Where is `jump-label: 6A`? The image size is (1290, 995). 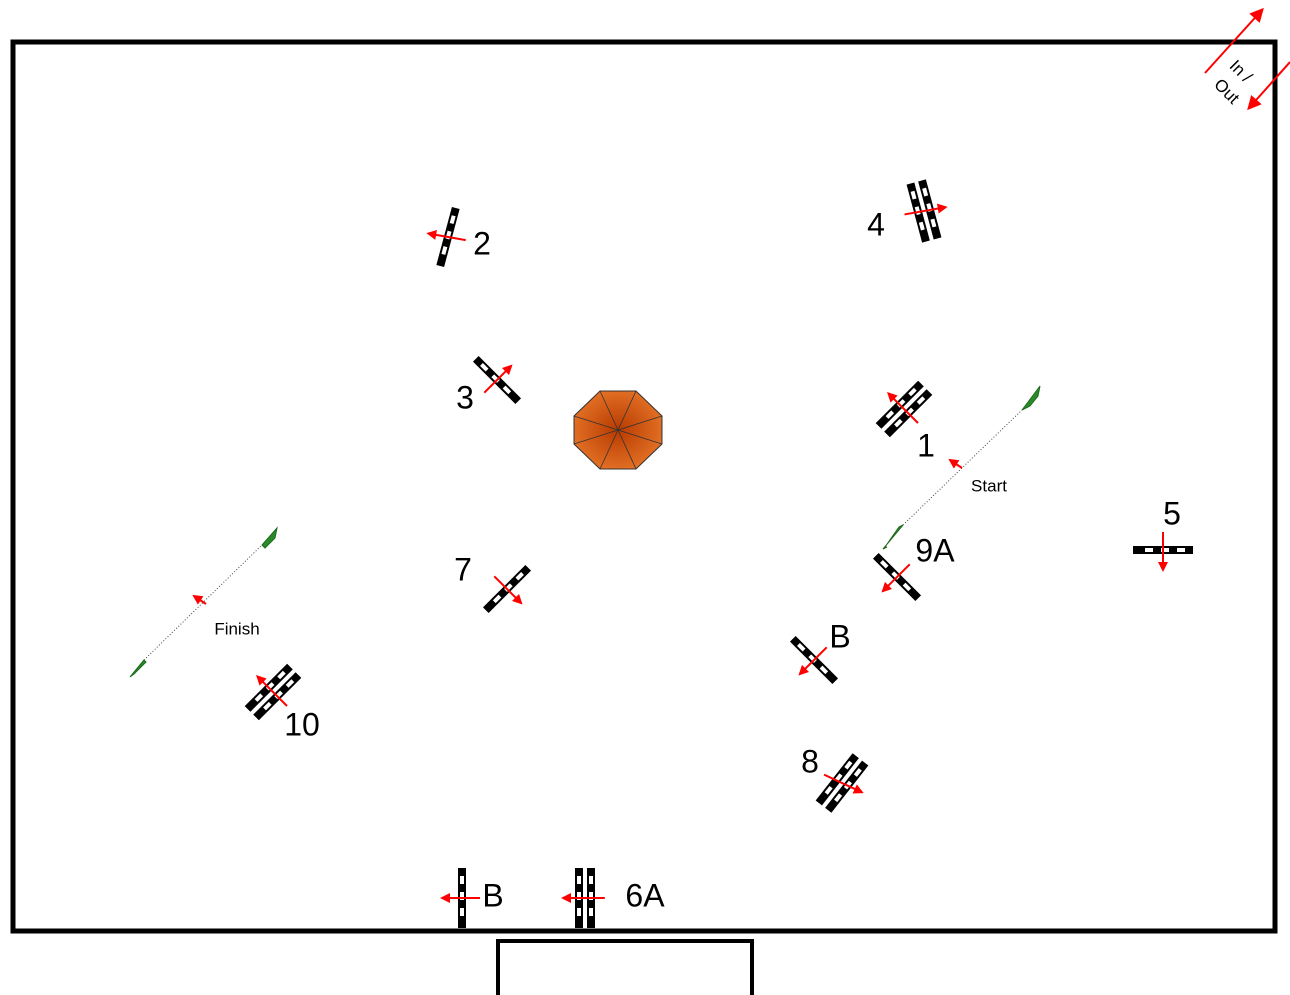
jump-label: 6A is located at coordinates (645, 895).